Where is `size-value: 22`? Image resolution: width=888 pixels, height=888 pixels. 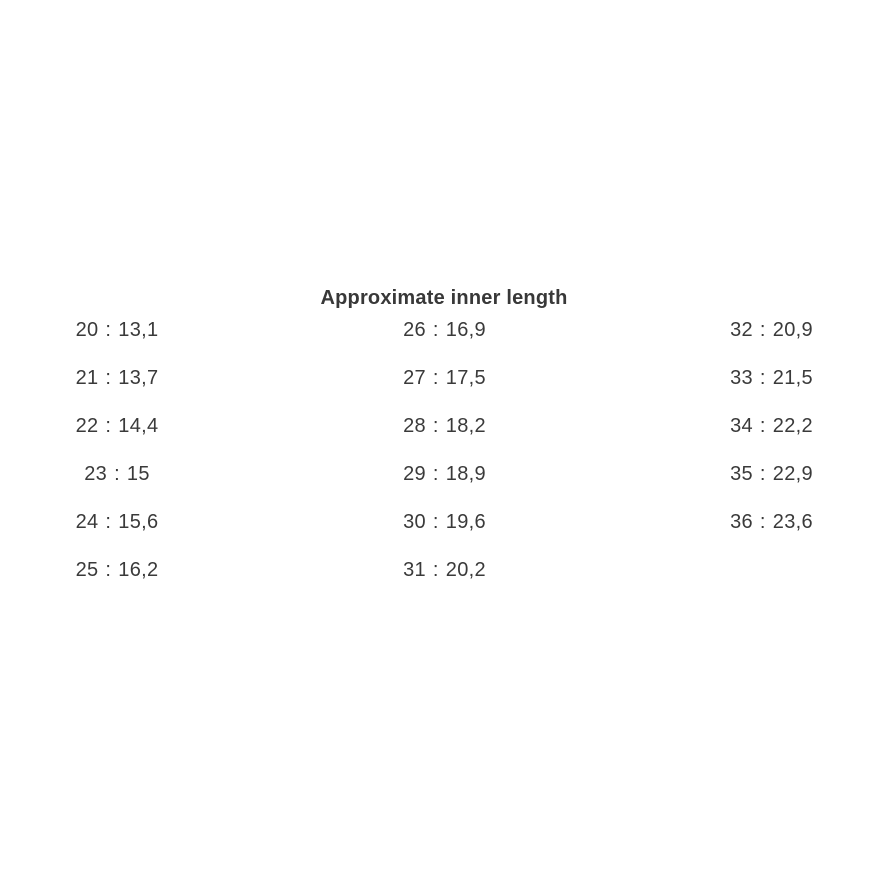 size-value: 22 is located at coordinates (87, 425).